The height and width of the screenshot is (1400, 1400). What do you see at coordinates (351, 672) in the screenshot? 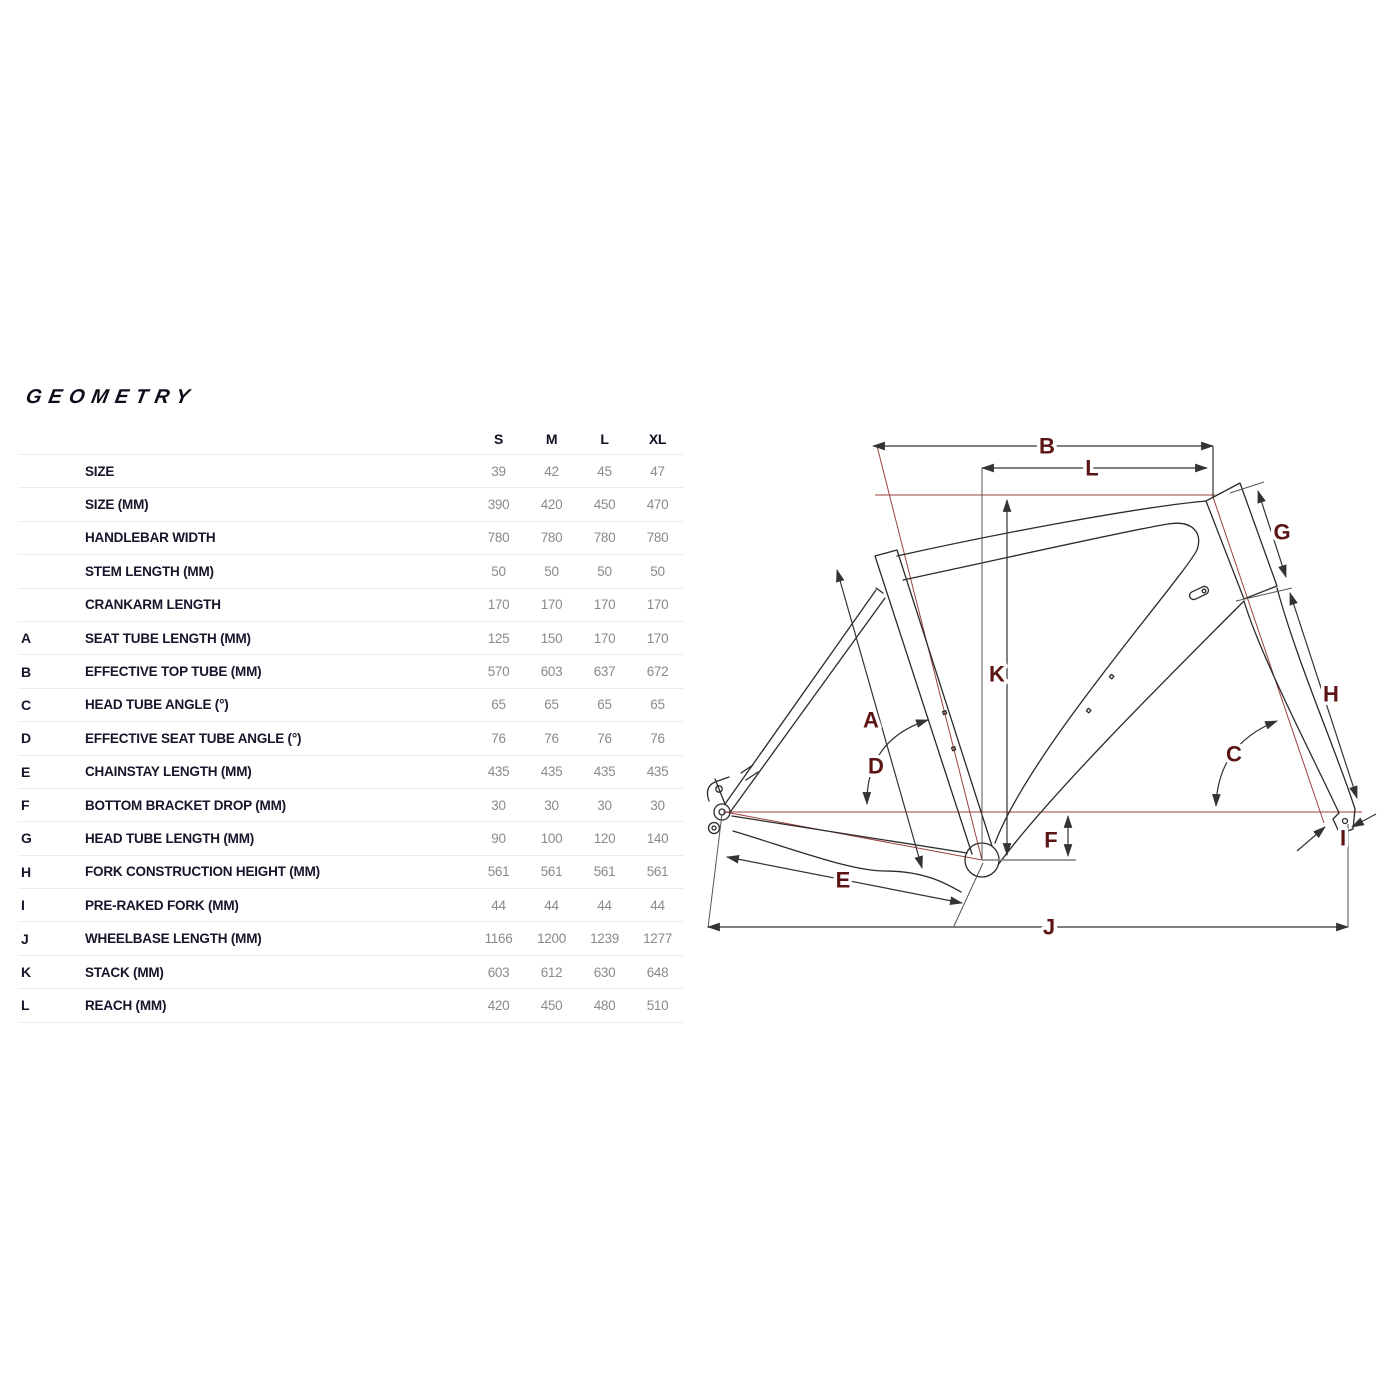
I see `table-row: B EFFECTIVE TOP TUBE (MM) 570 603 637 672` at bounding box center [351, 672].